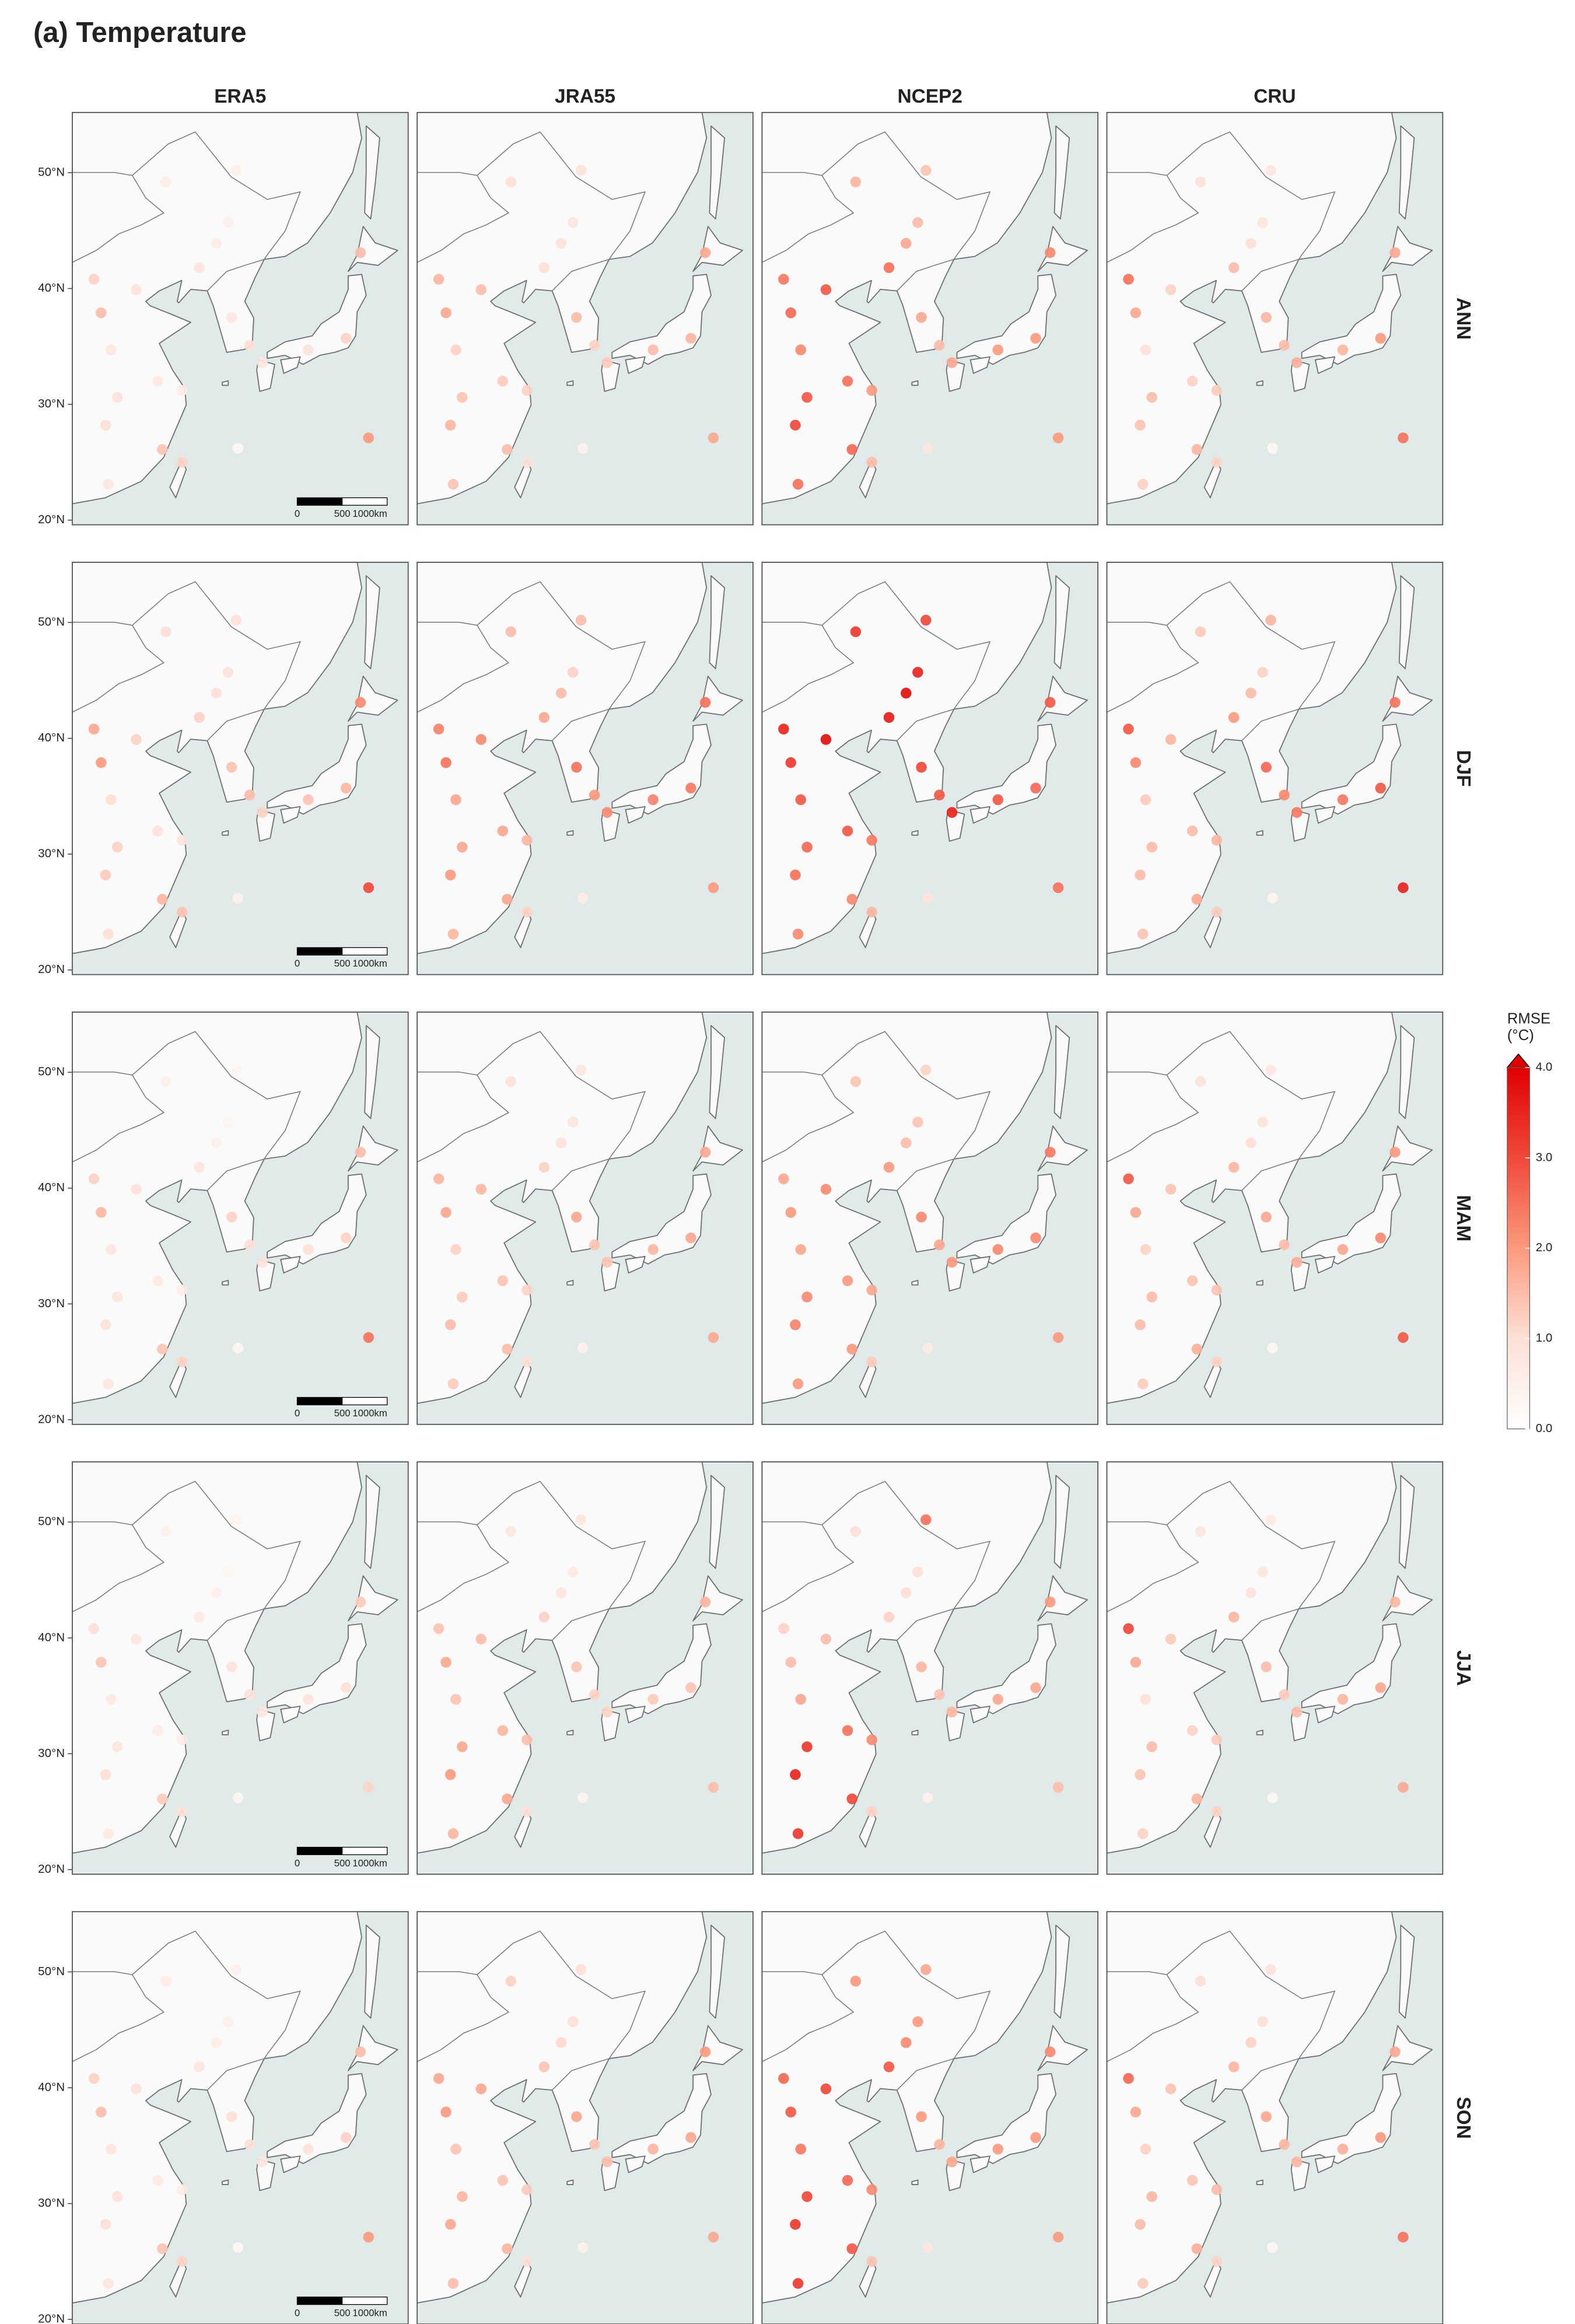 The width and height of the screenshot is (1575, 2324). I want to click on scale-bar-label: 500, so click(342, 2312).